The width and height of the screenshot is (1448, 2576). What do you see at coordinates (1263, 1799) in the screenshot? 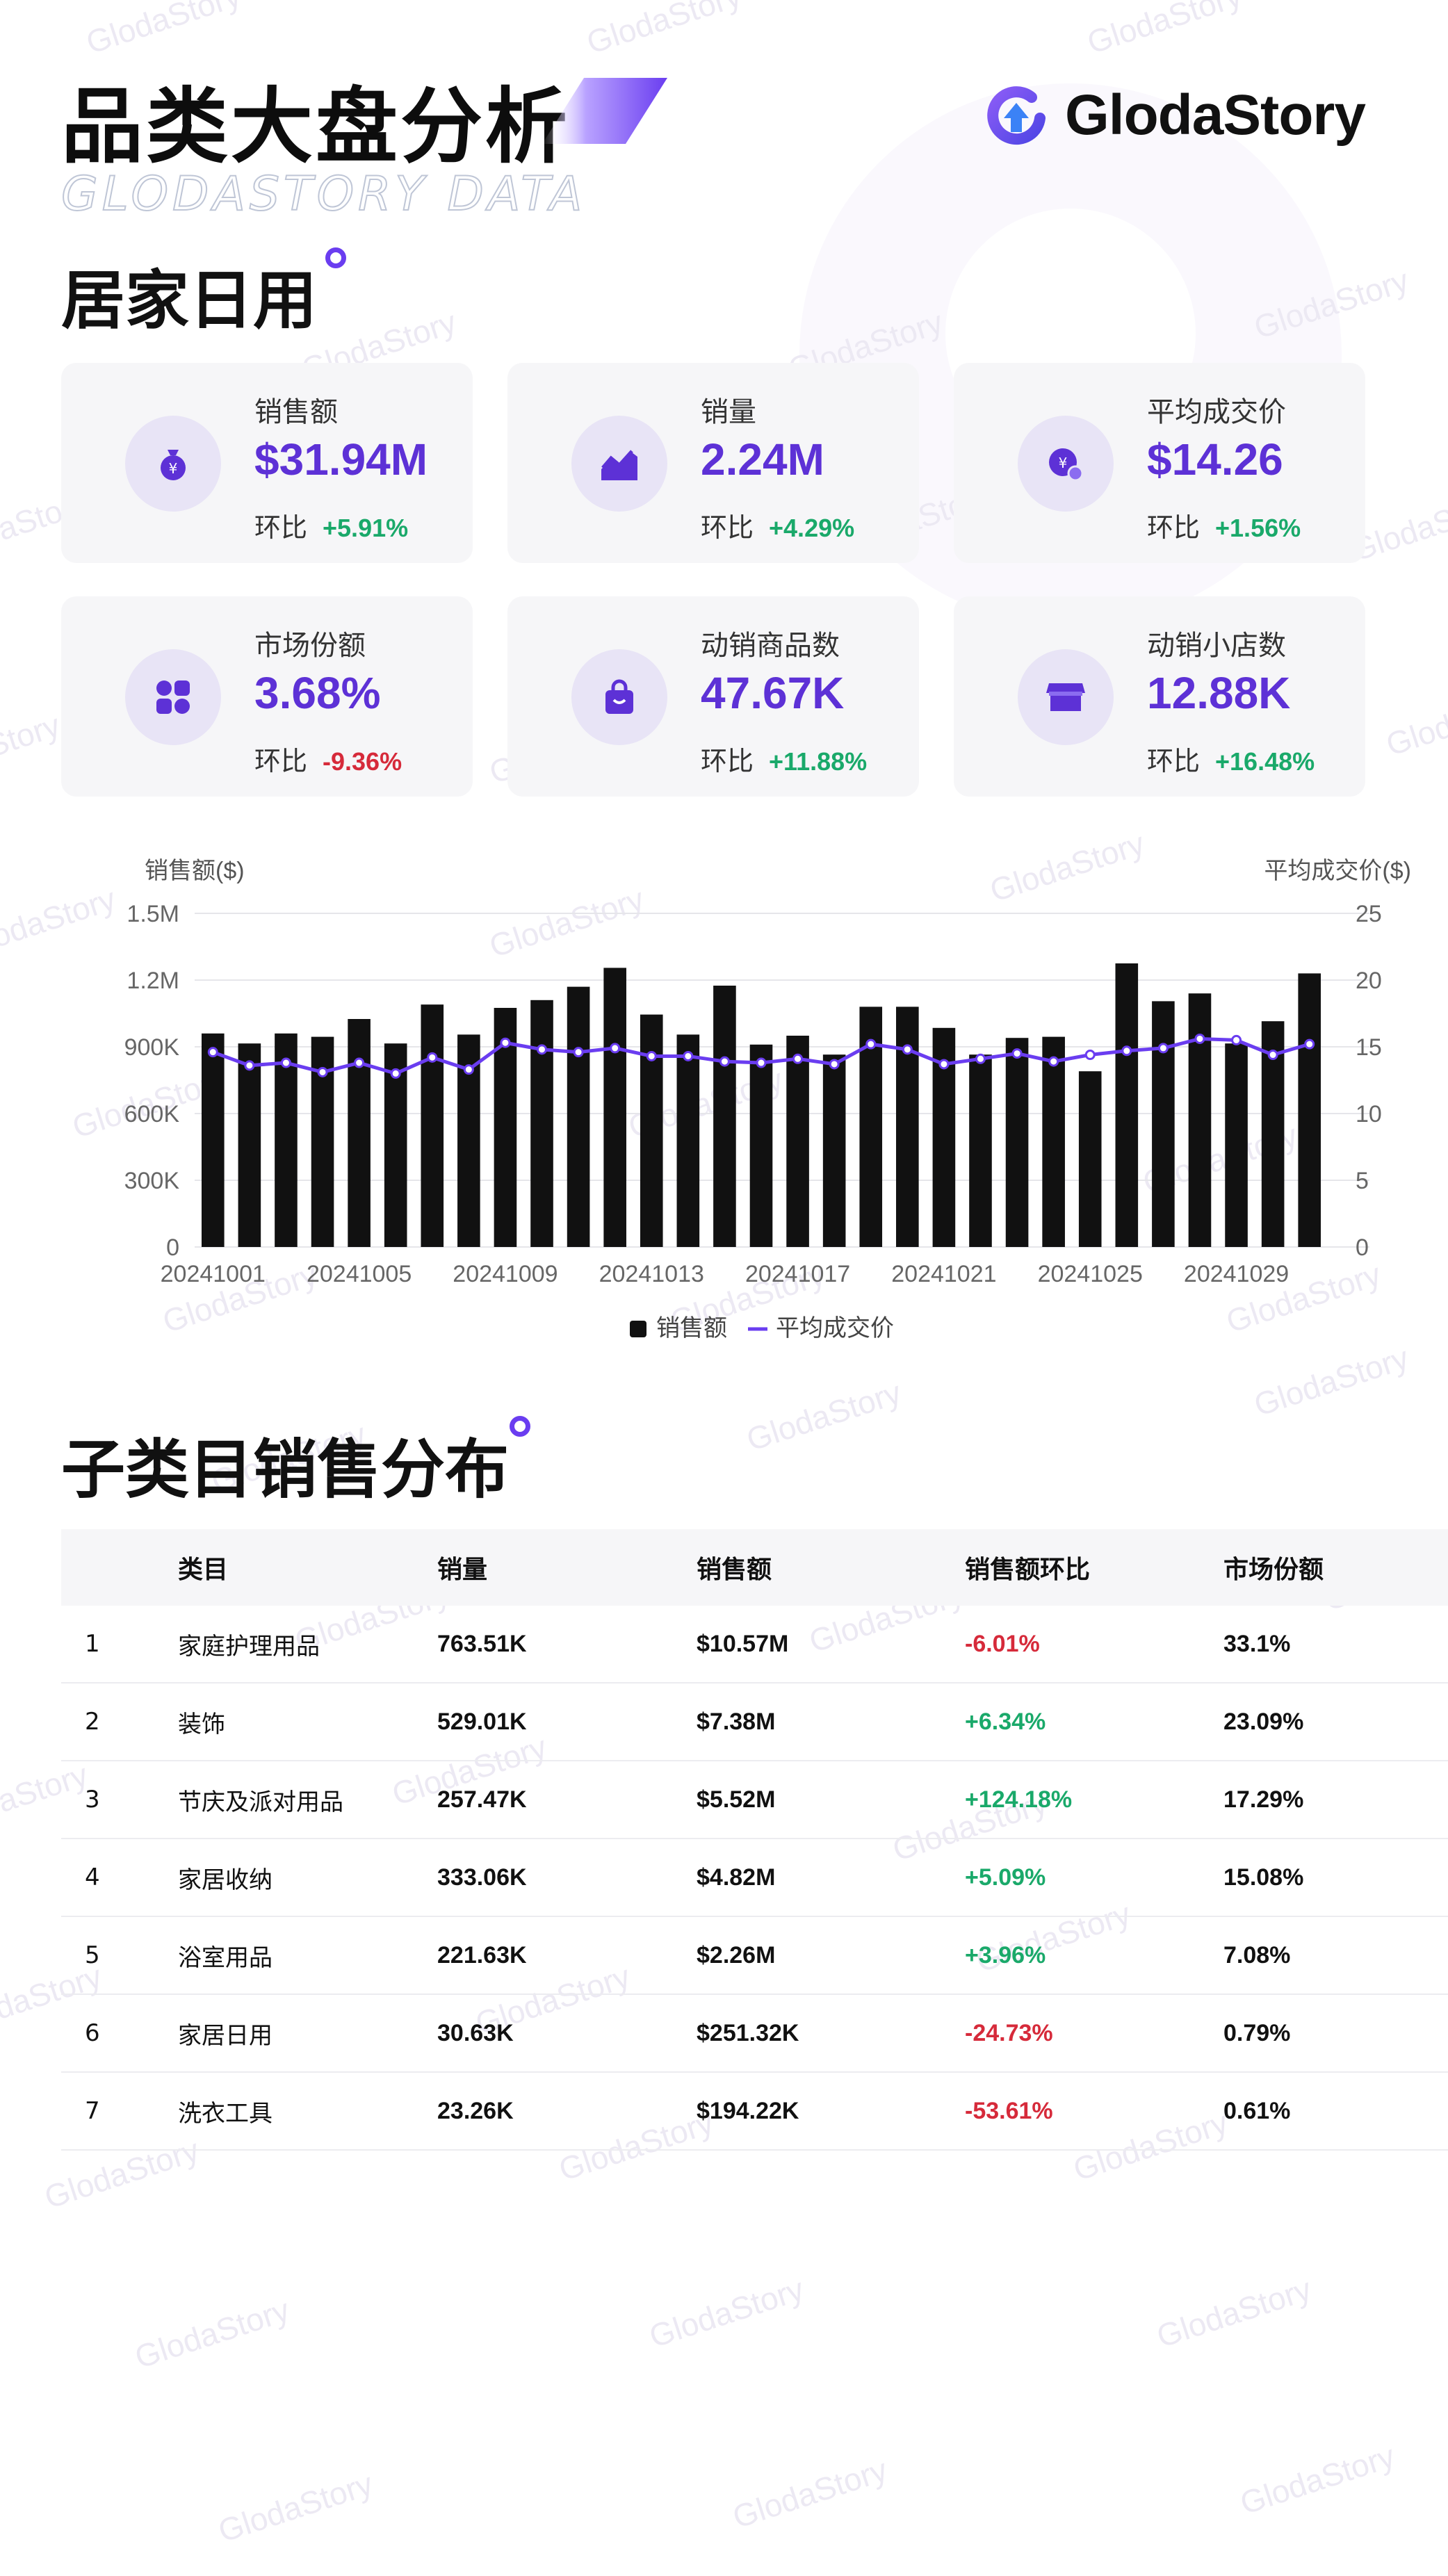
I see `row-market-share: 17.29%` at bounding box center [1263, 1799].